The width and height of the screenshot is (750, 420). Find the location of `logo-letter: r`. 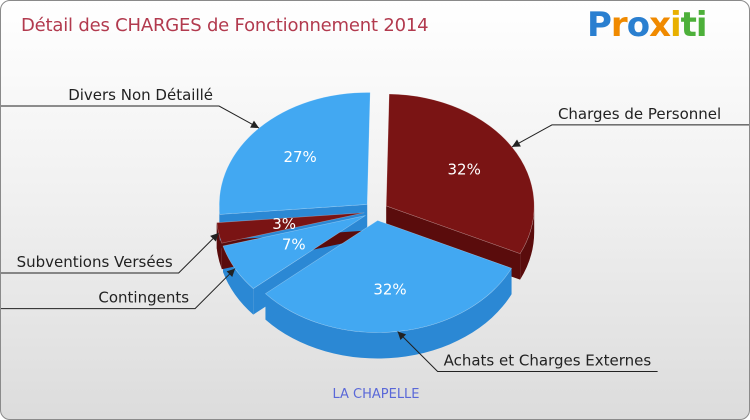

logo-letter: r is located at coordinates (619, 25).